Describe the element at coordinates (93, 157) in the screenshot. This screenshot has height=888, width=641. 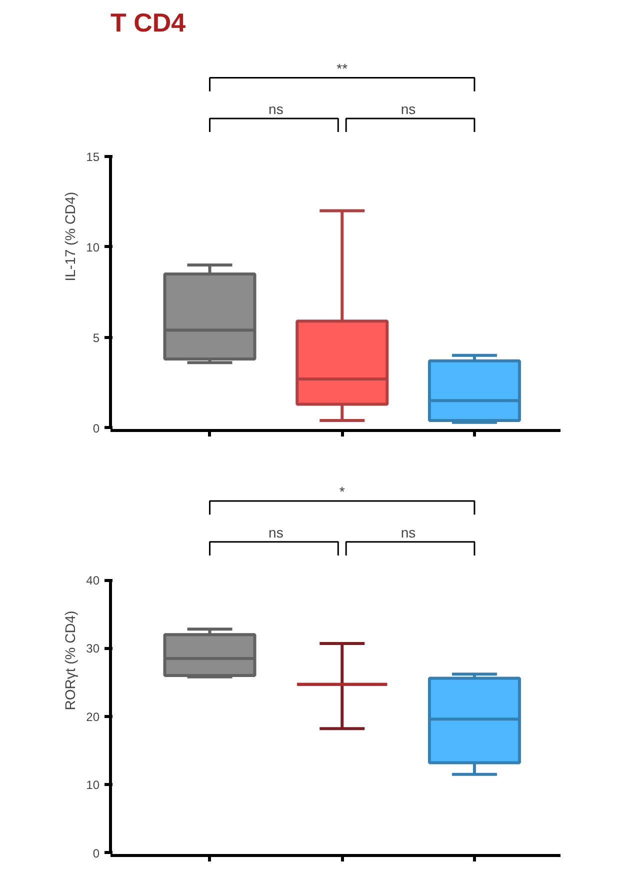
I see `y-tick-label: 15` at that location.